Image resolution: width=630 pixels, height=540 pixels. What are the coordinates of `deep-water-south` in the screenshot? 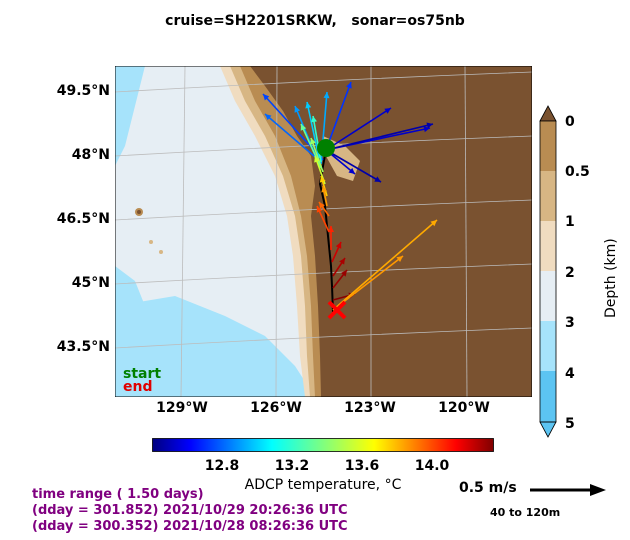 It's located at (215, 346).